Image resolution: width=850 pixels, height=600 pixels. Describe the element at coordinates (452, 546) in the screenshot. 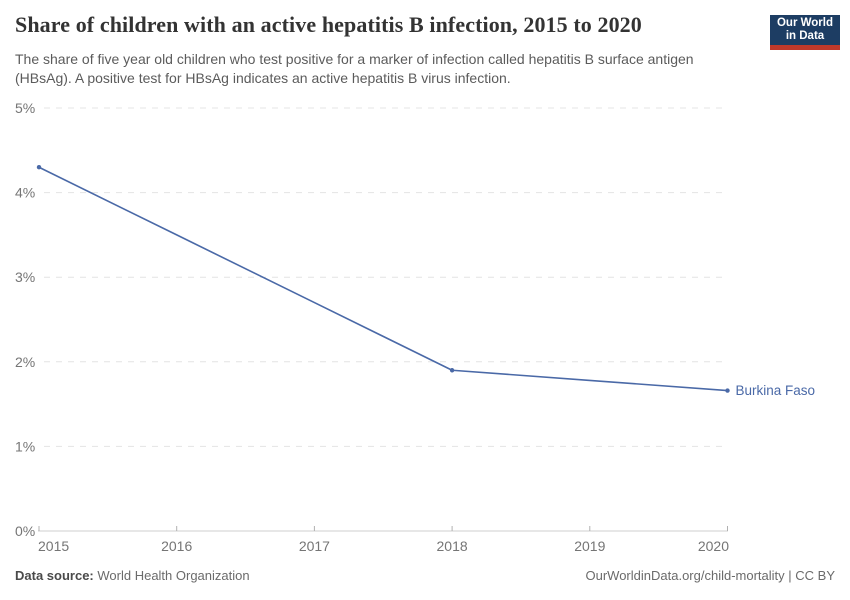

I see `x-axis-tick-label: 2018` at that location.